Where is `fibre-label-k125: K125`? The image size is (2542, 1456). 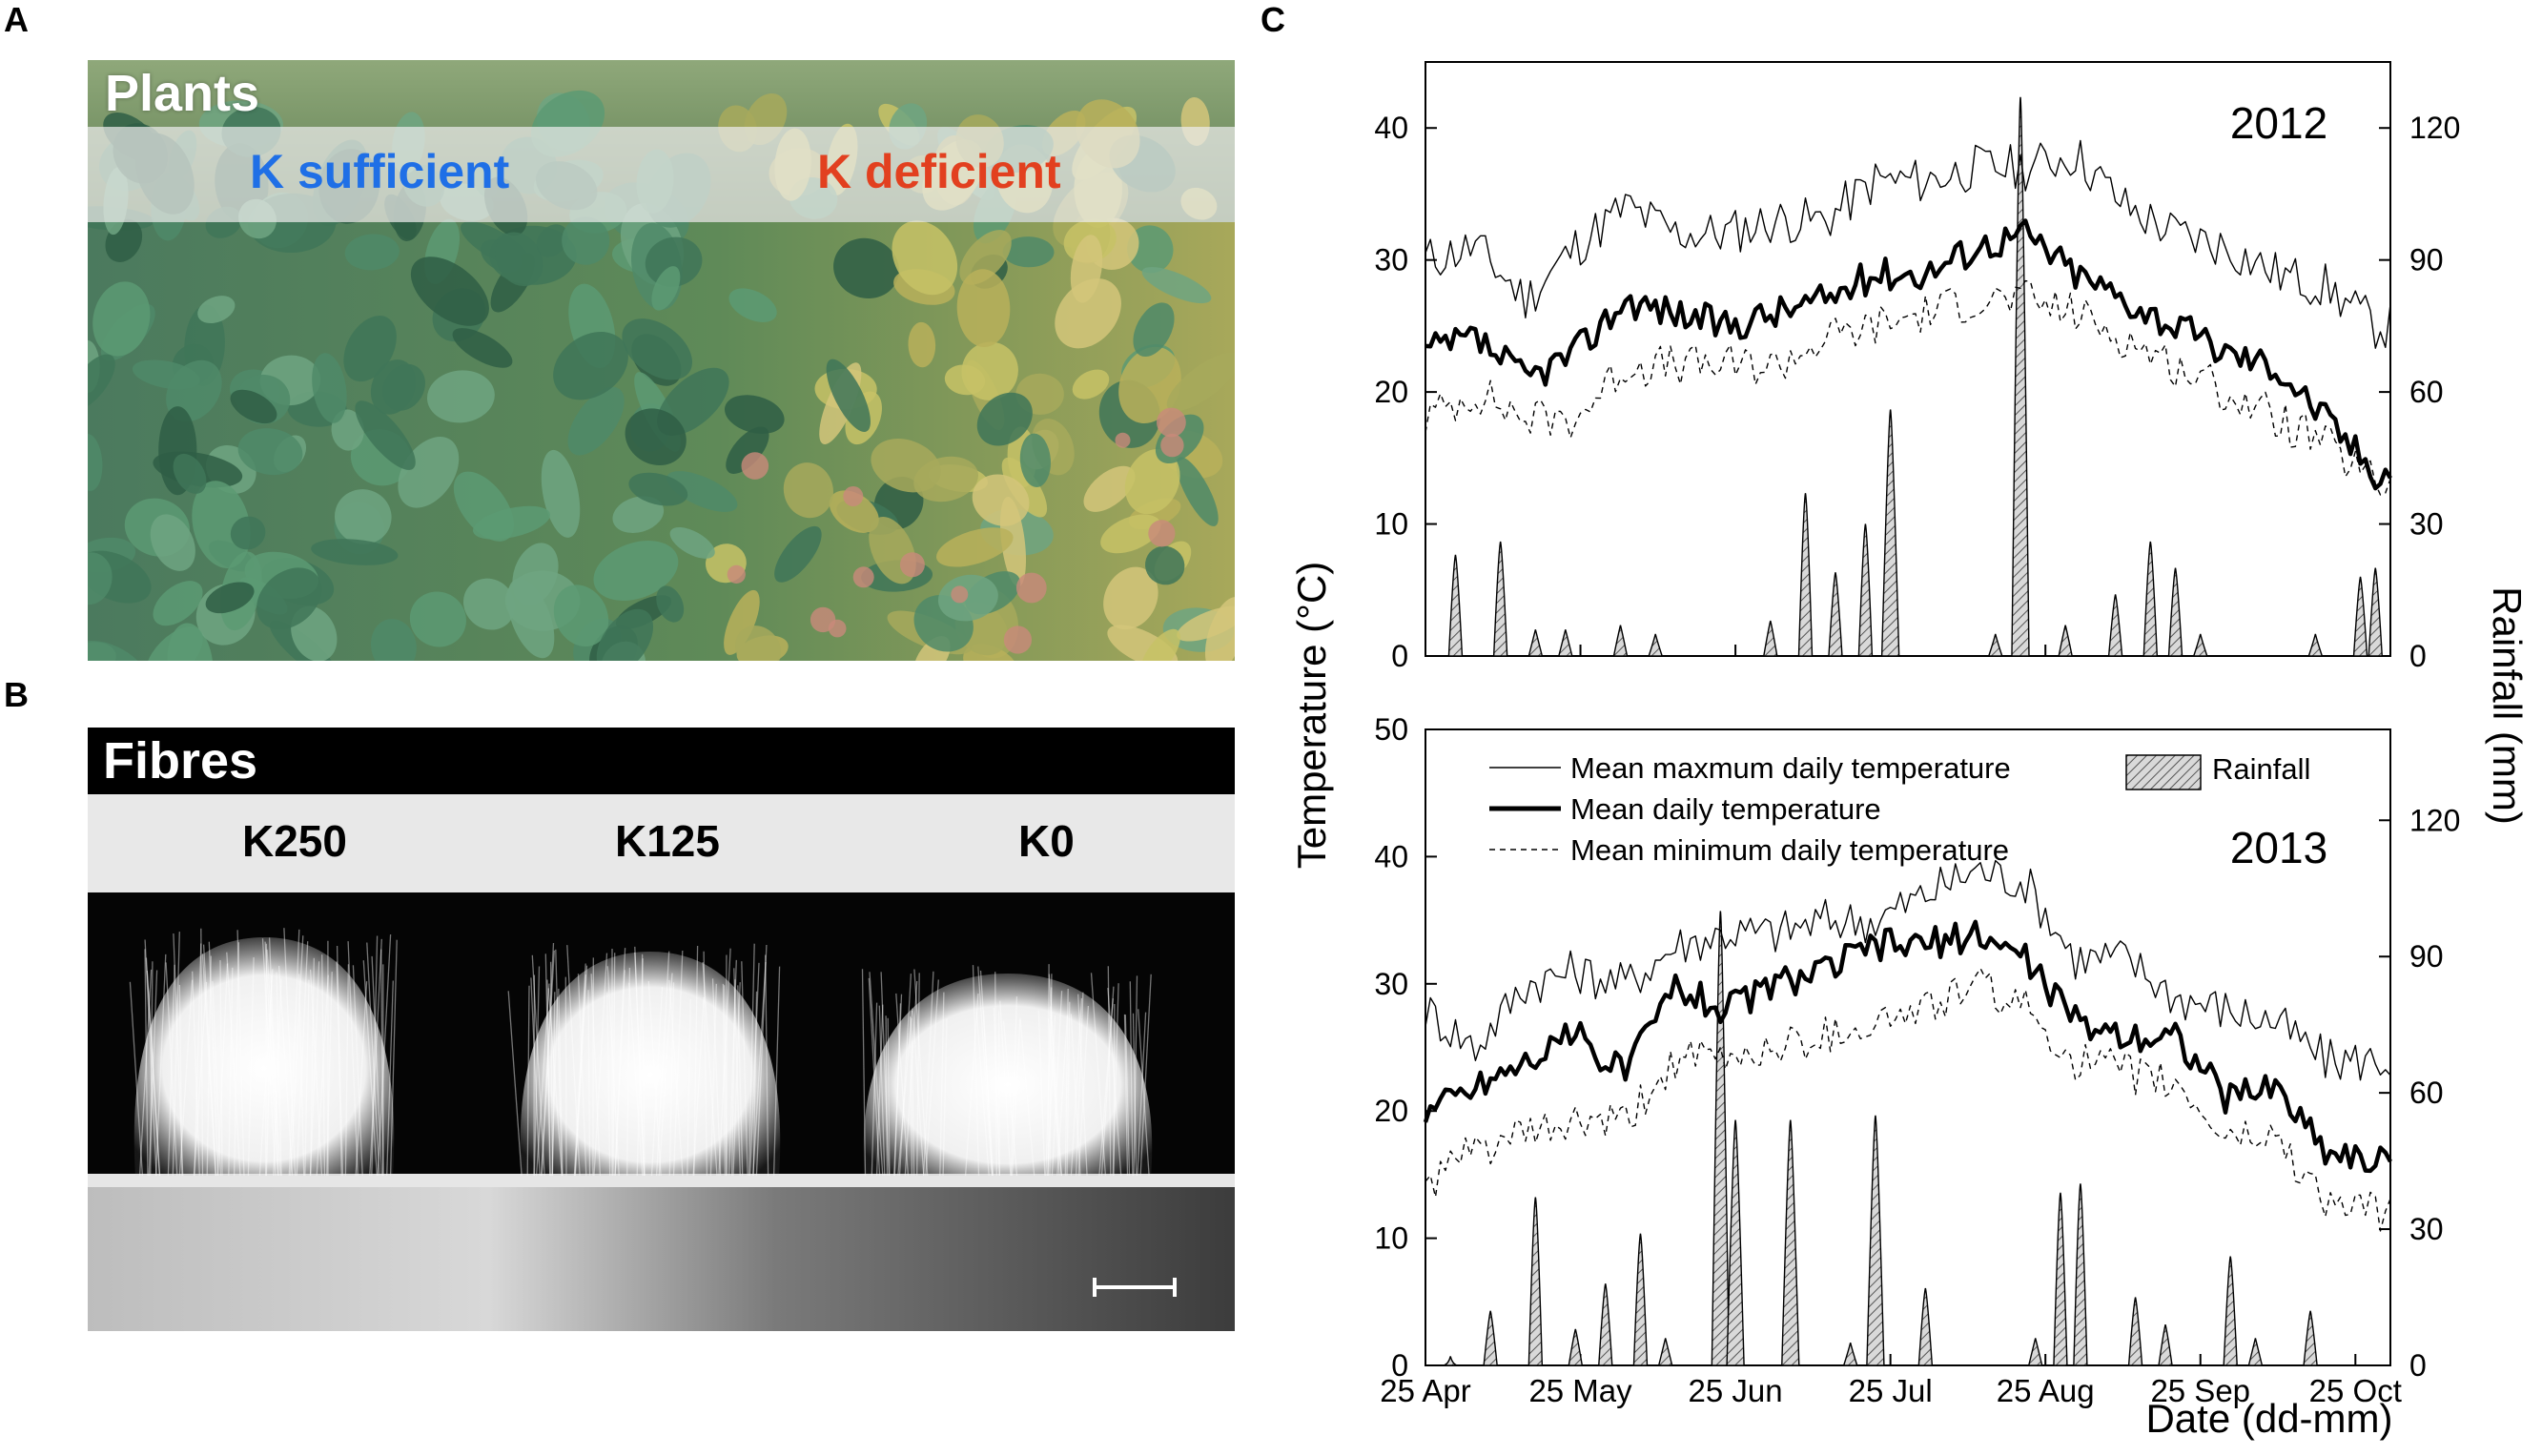
fibre-label-k125: K125 is located at coordinates (668, 841).